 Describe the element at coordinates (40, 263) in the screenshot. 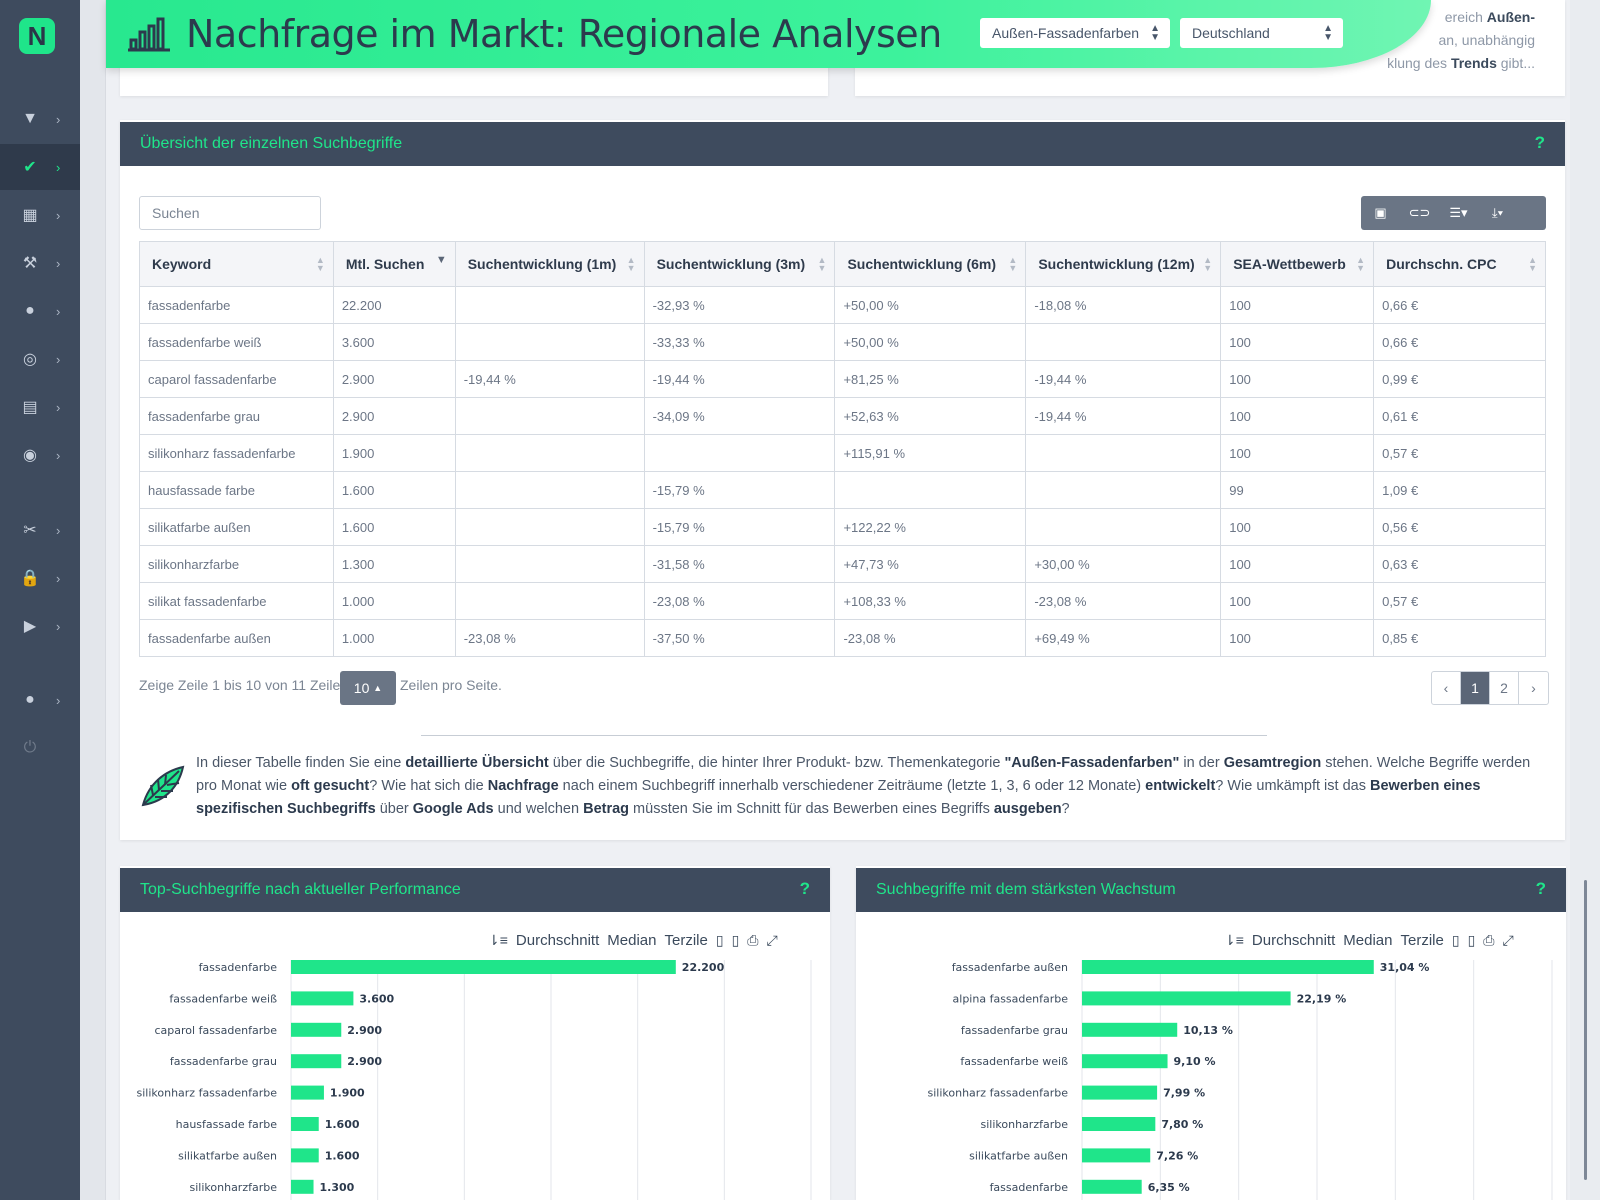

I see `sidebar-item-tools-chart: ⚒ ›` at that location.